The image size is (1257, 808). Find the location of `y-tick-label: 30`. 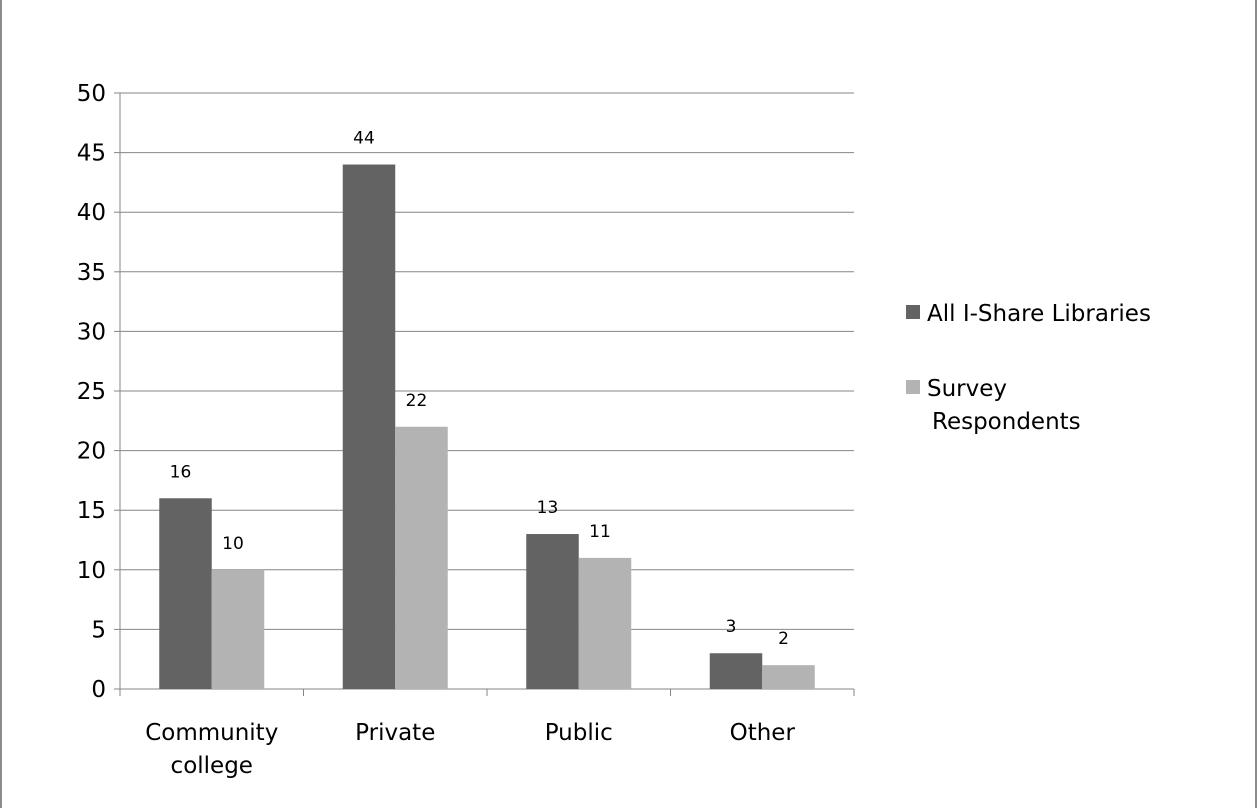

y-tick-label: 30 is located at coordinates (91, 332).